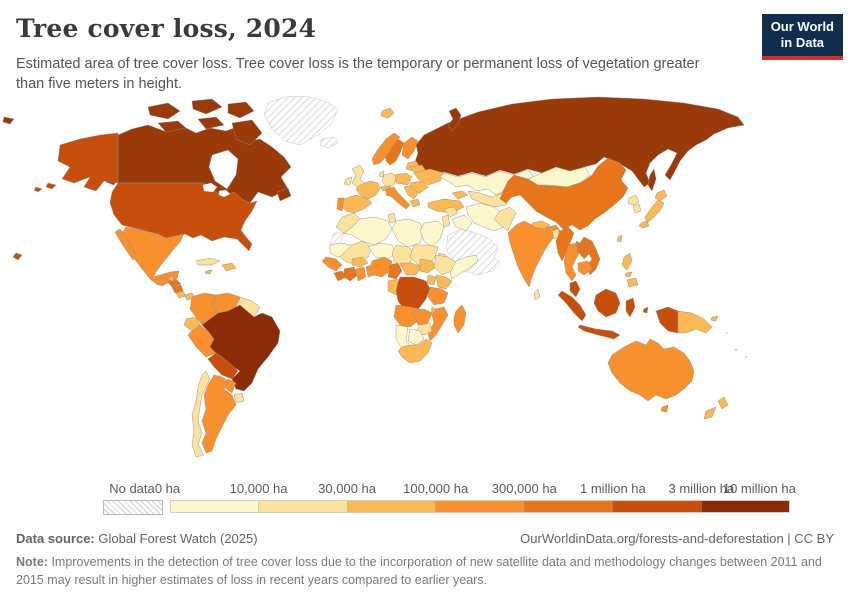 This screenshot has height=600, width=850. What do you see at coordinates (585, 268) in the screenshot?
I see `country-cambodia` at bounding box center [585, 268].